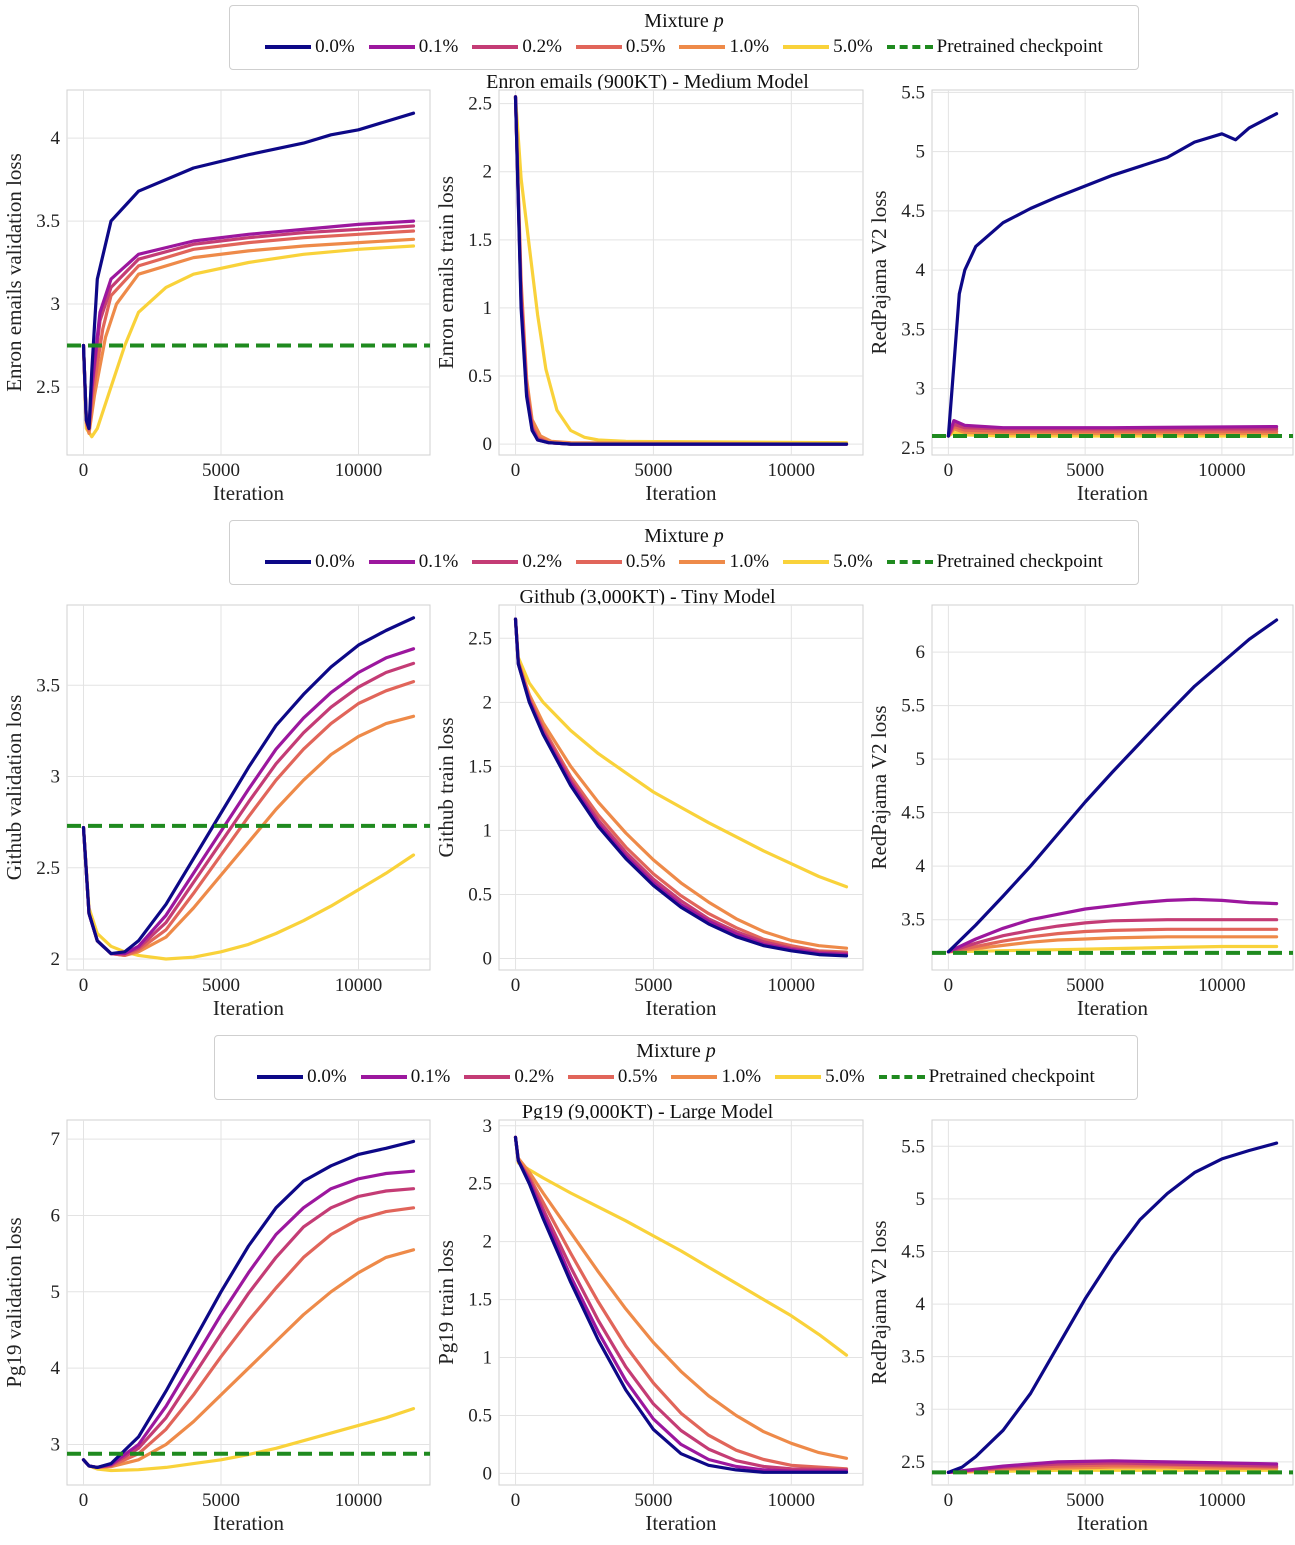  I want to click on y-axis-label: RedPajama V2 loss, so click(879, 272).